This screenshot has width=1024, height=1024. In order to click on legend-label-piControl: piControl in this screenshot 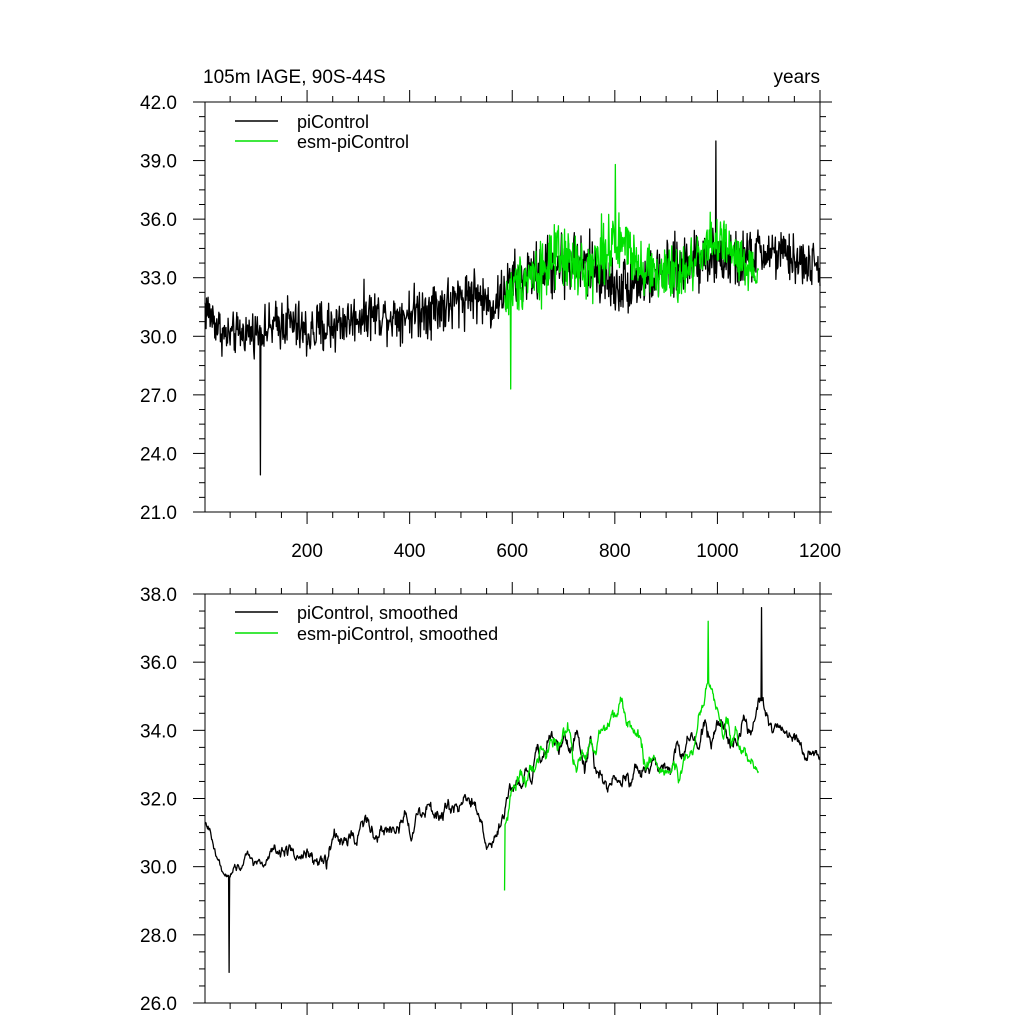, I will do `click(333, 122)`.